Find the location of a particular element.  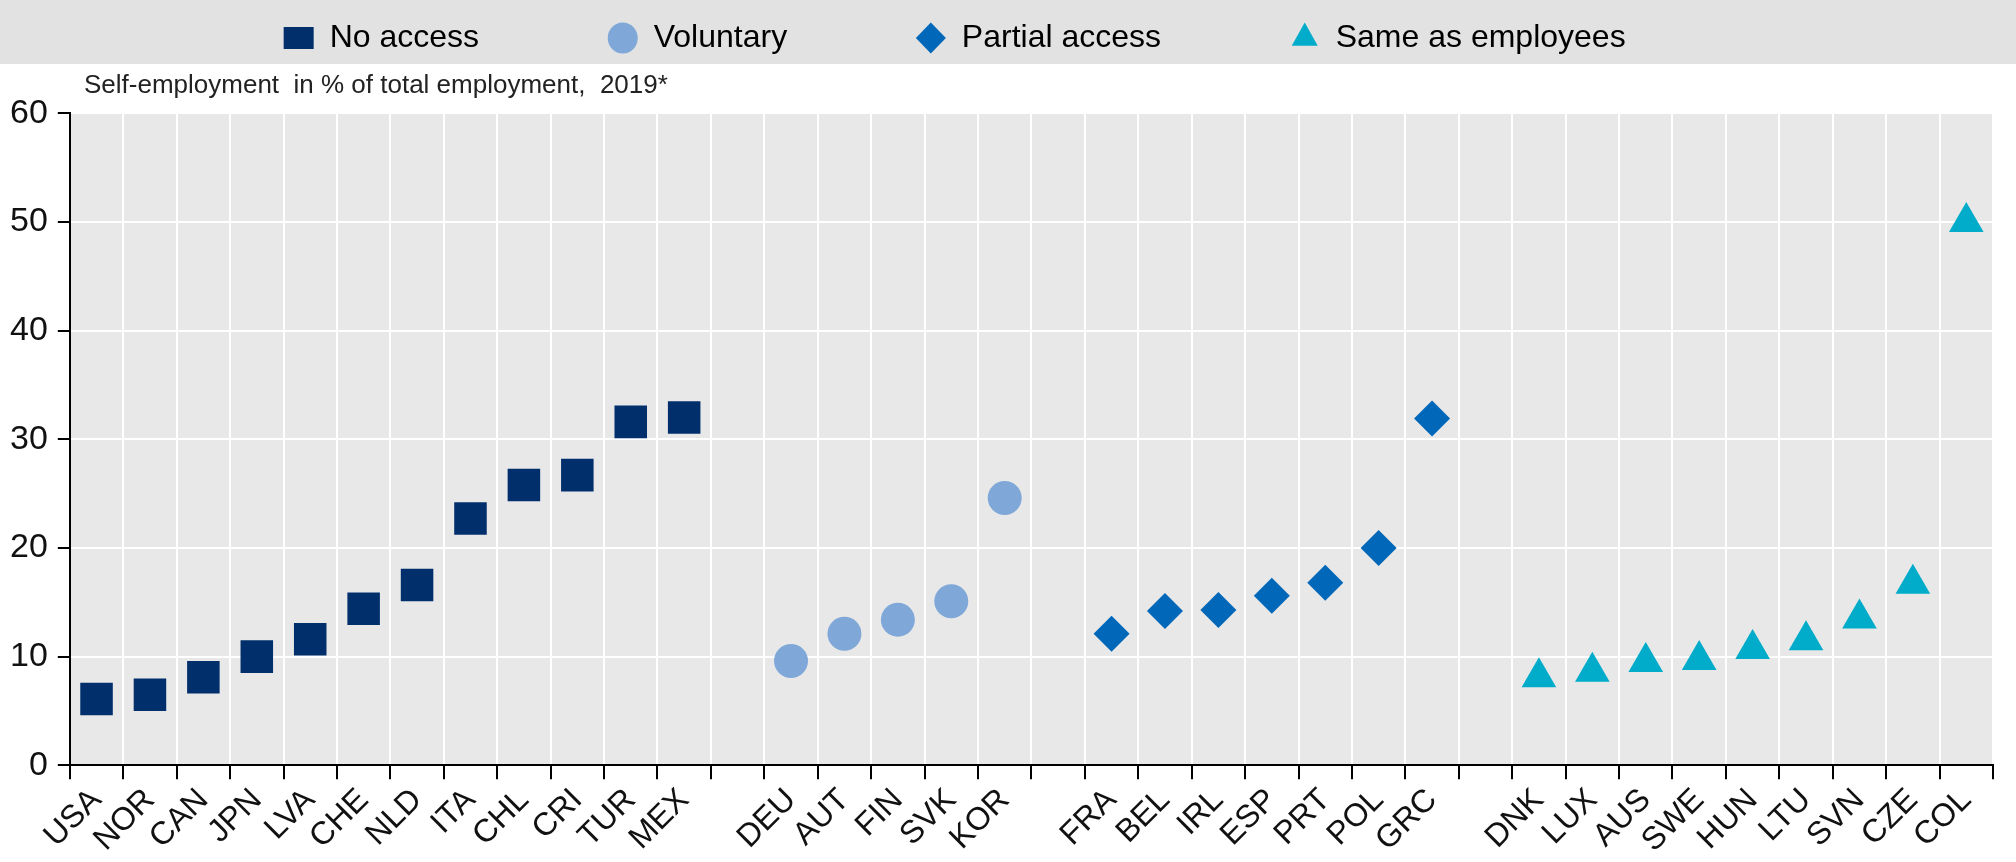

y-tick-label: 20 is located at coordinates (28, 545).